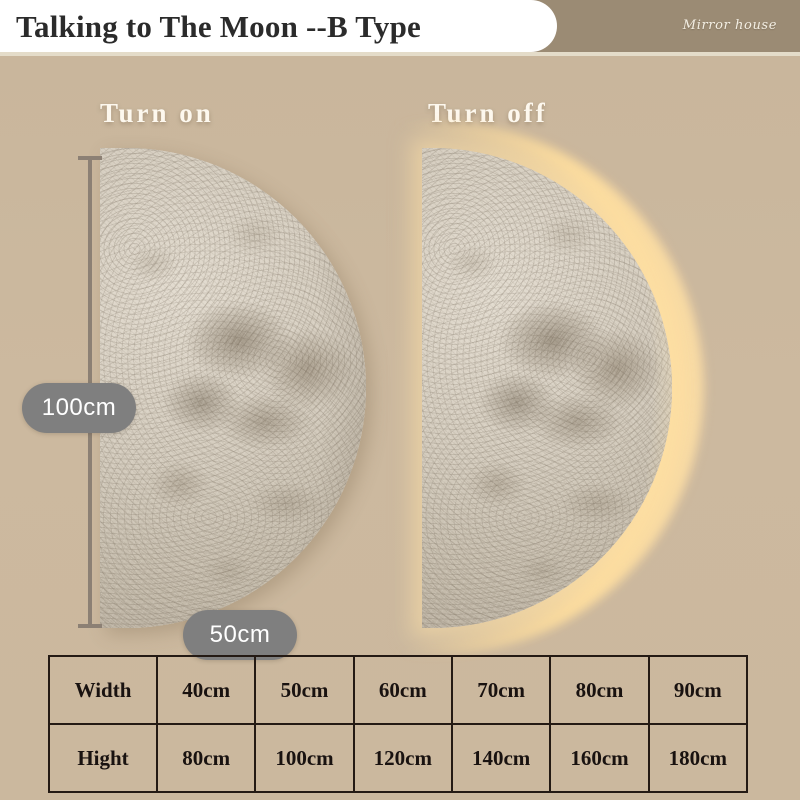 This screenshot has width=800, height=800. I want to click on label-turn-on: Turn on, so click(157, 113).